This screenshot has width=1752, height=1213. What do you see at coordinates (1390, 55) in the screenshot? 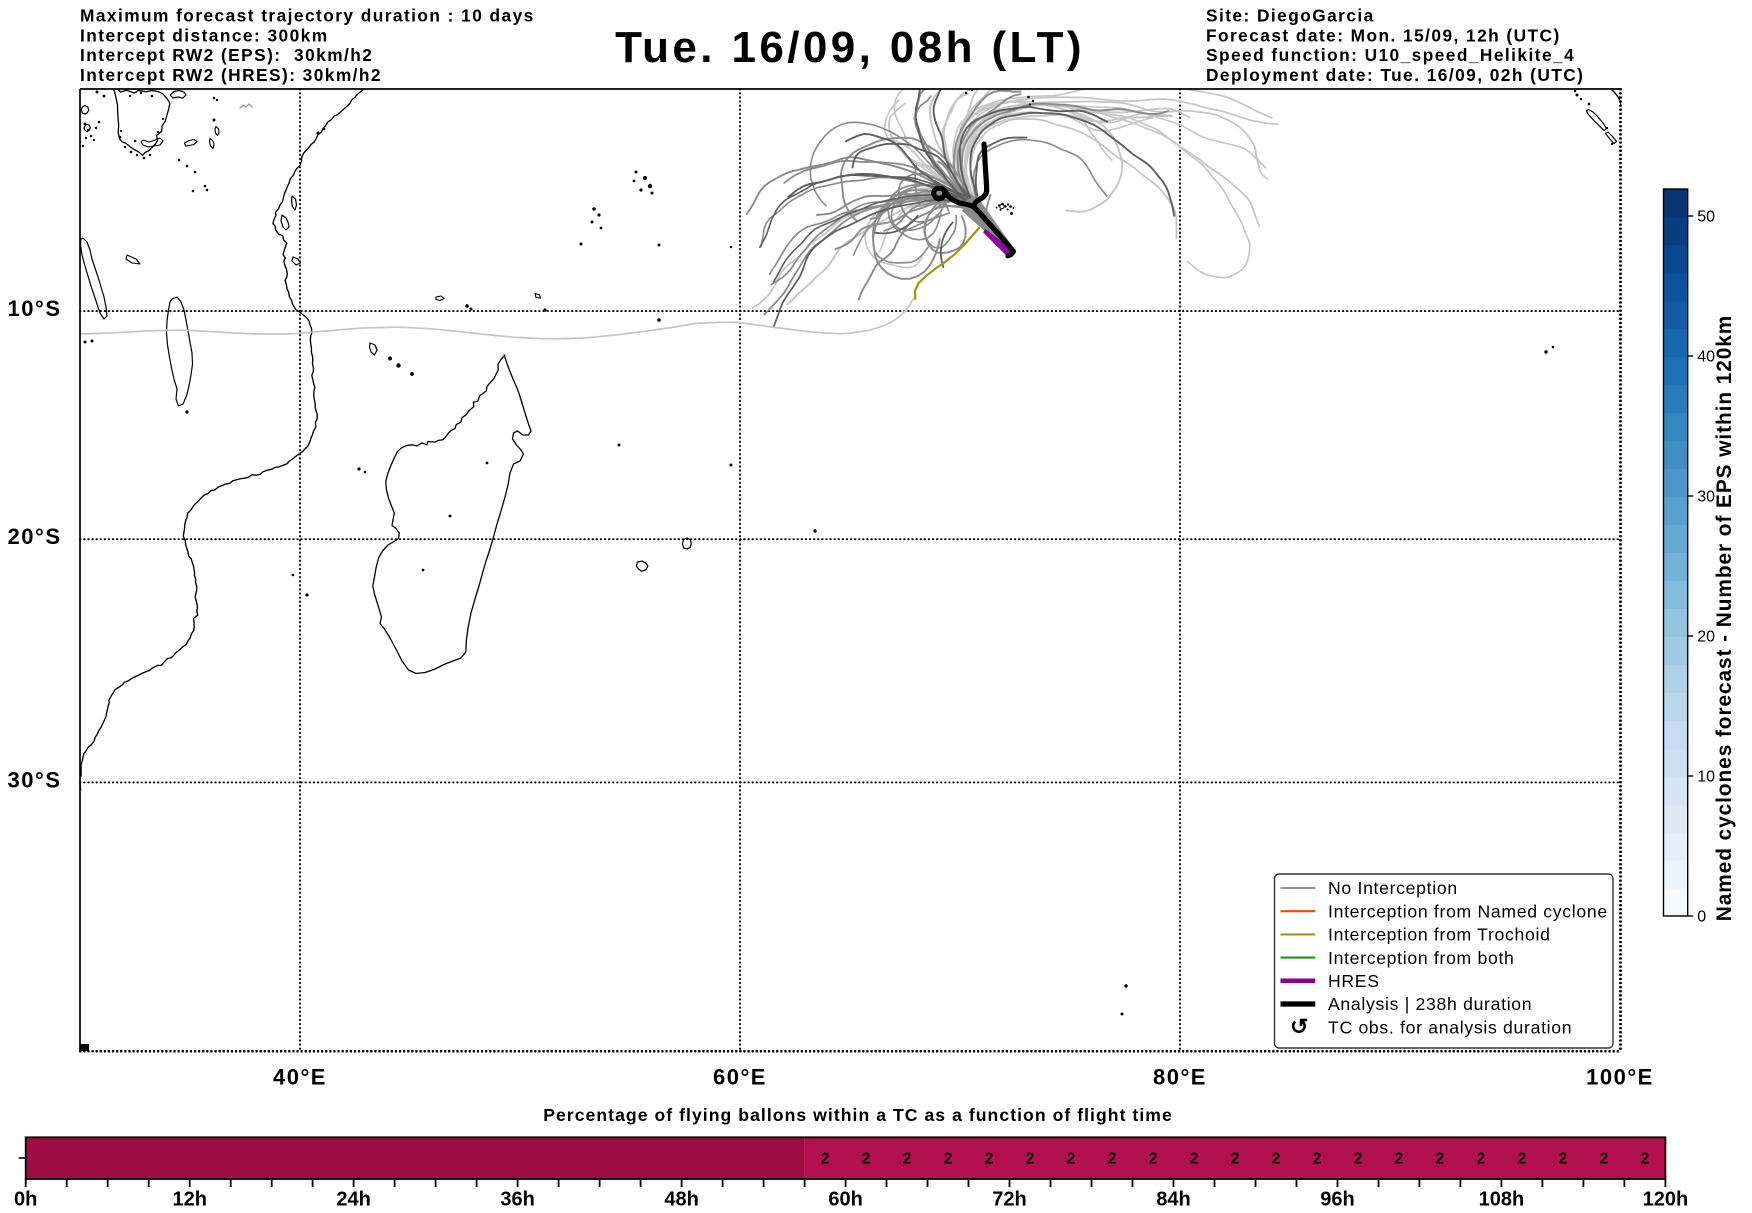
I see `svg-text:Speed function: U10_speed_Heli: Speed function: U10_speed_Helikite_4` at bounding box center [1390, 55].